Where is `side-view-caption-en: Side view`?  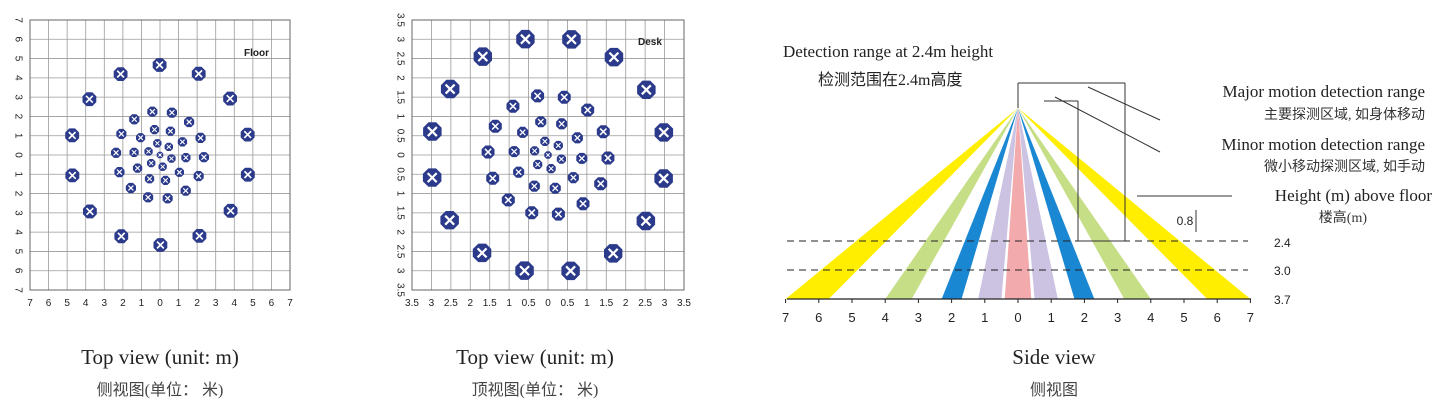 side-view-caption-en: Side view is located at coordinates (1054, 357).